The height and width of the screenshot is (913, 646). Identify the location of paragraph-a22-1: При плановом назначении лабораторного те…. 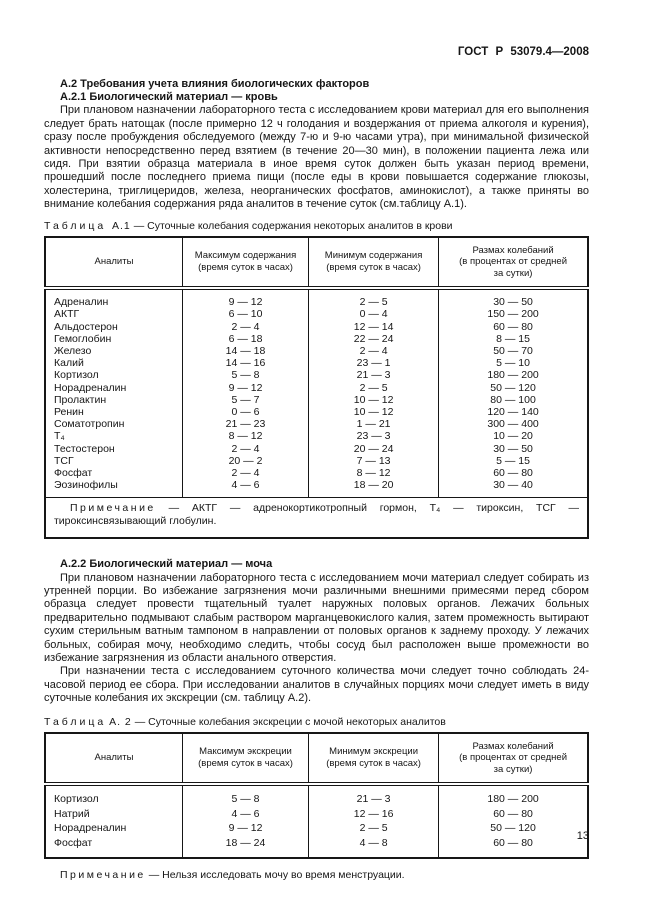
(316, 618).